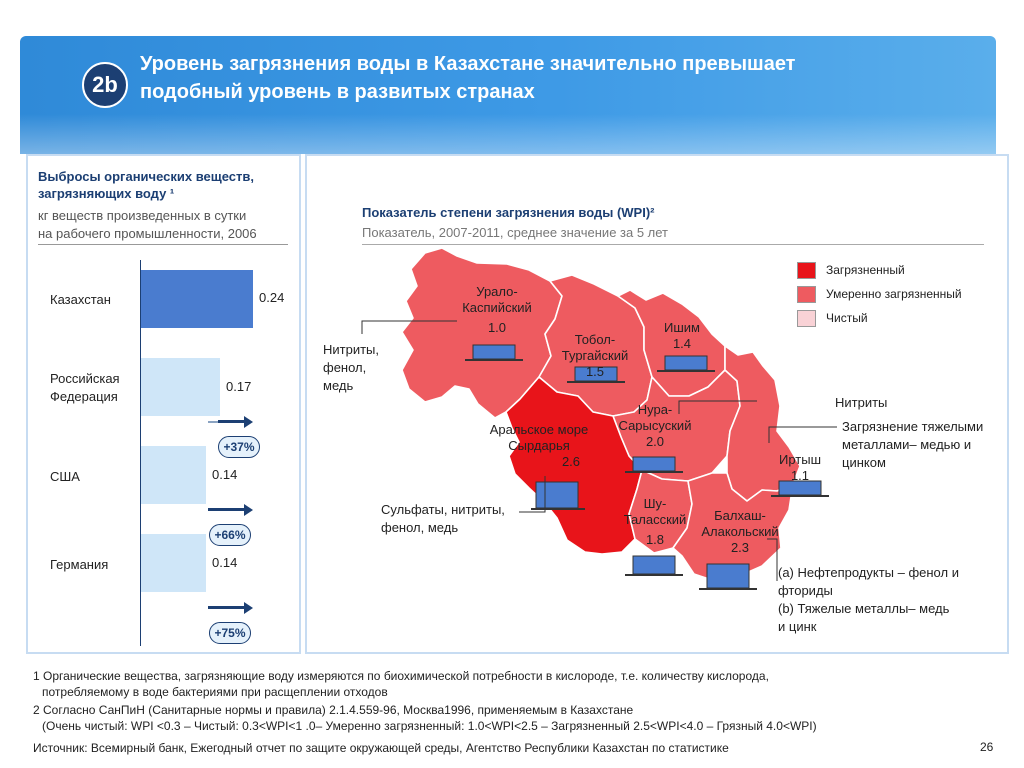 The width and height of the screenshot is (1024, 768). Describe the element at coordinates (180, 387) in the screenshot. I see `bar-russia` at that location.